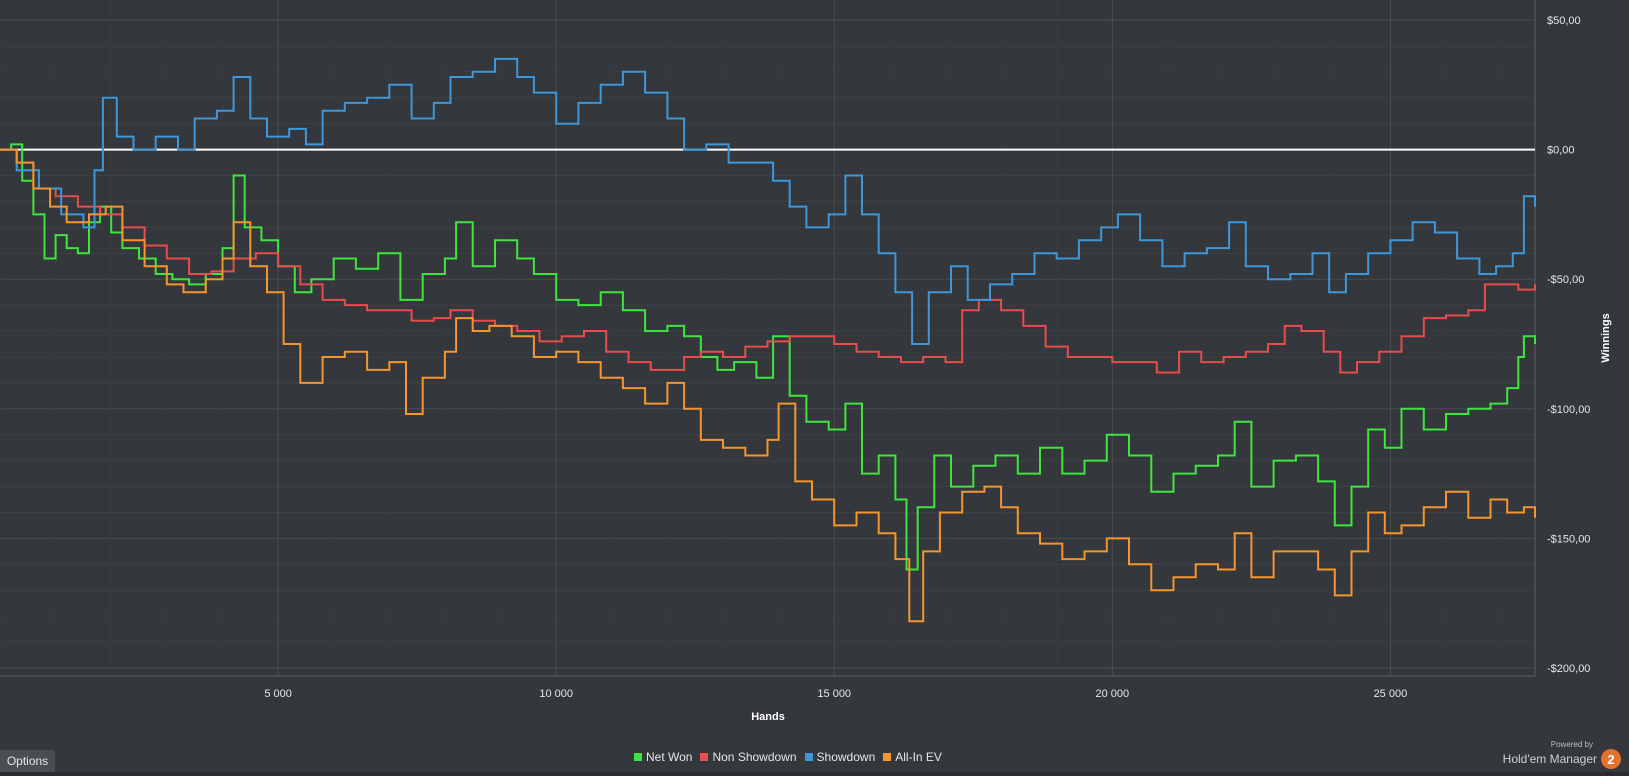  I want to click on legend-label: All-In EV, so click(918, 757).